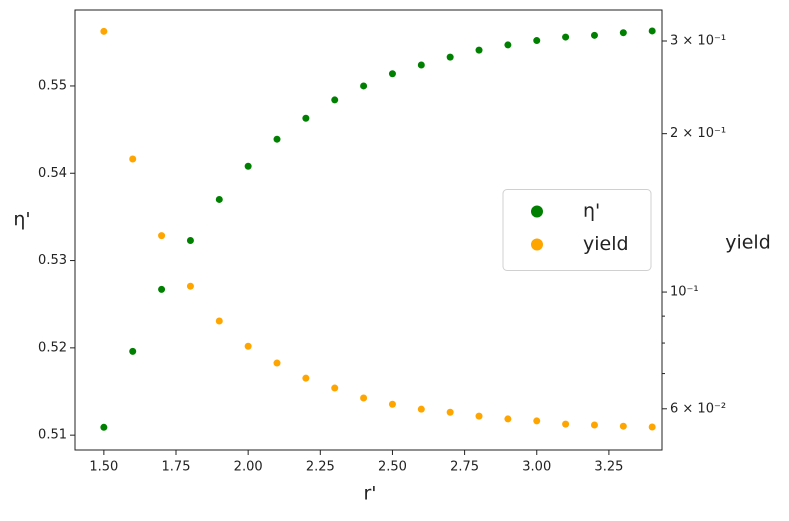  What do you see at coordinates (591, 211) in the screenshot?
I see `legend-label: η'` at bounding box center [591, 211].